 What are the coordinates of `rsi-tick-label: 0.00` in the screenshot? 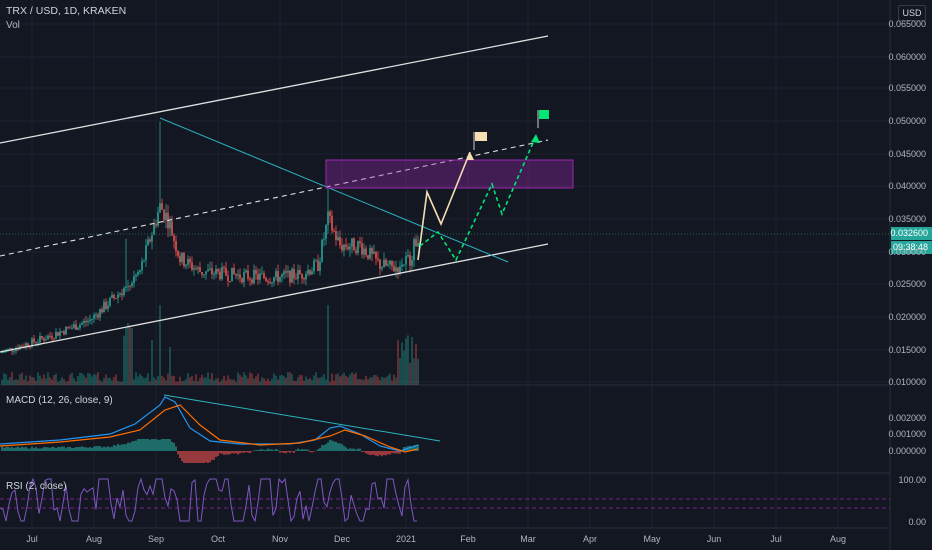 It's located at (917, 522).